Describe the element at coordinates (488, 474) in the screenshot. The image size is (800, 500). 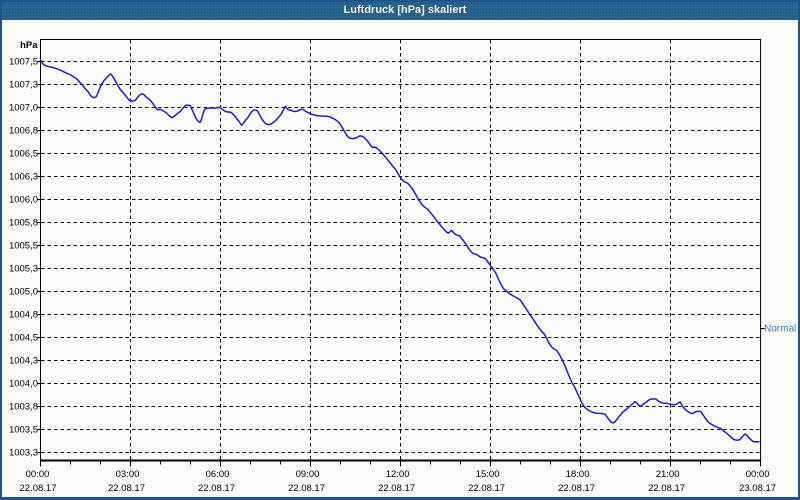
I see `svg-text: 15:00` at that location.